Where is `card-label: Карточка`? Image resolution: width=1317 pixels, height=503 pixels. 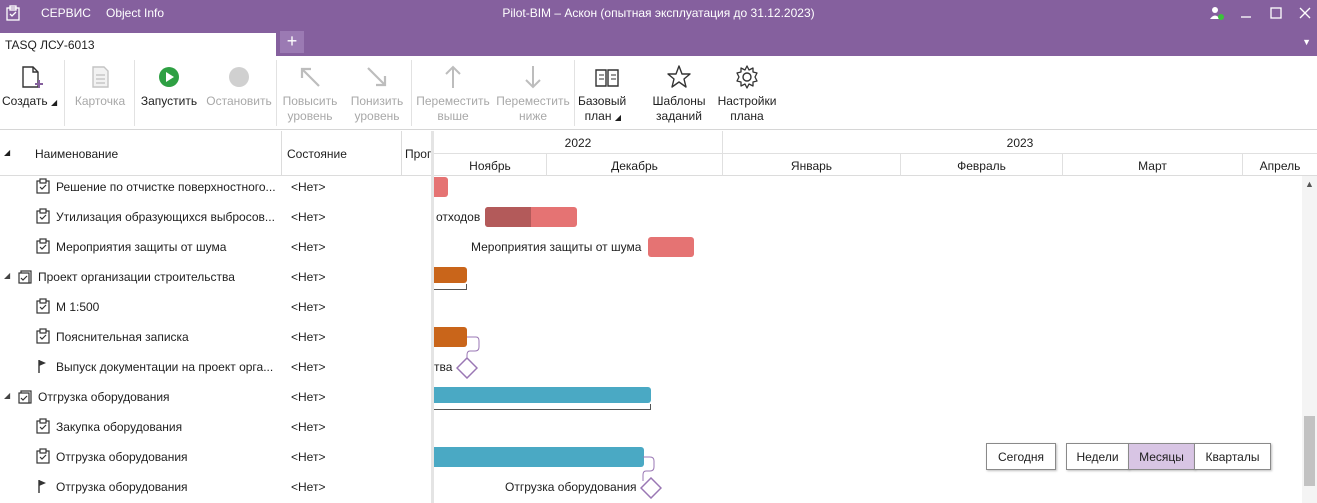
card-label: Карточка is located at coordinates (100, 101).